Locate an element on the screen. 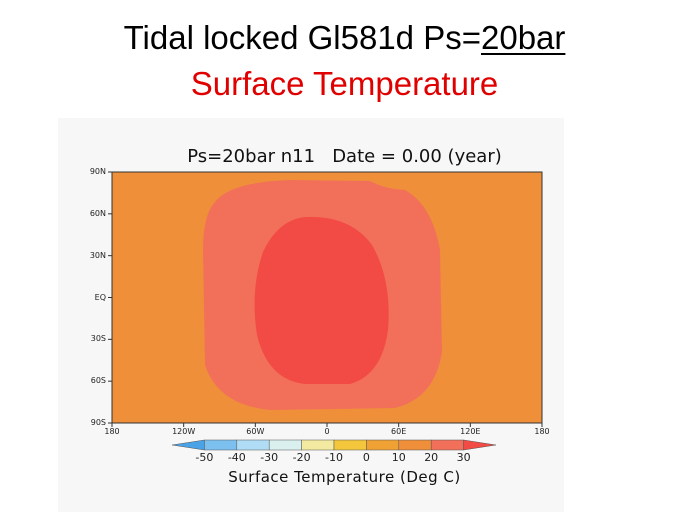 The height and width of the screenshot is (517, 689). colorbar-tick-label: 30 is located at coordinates (463, 457).